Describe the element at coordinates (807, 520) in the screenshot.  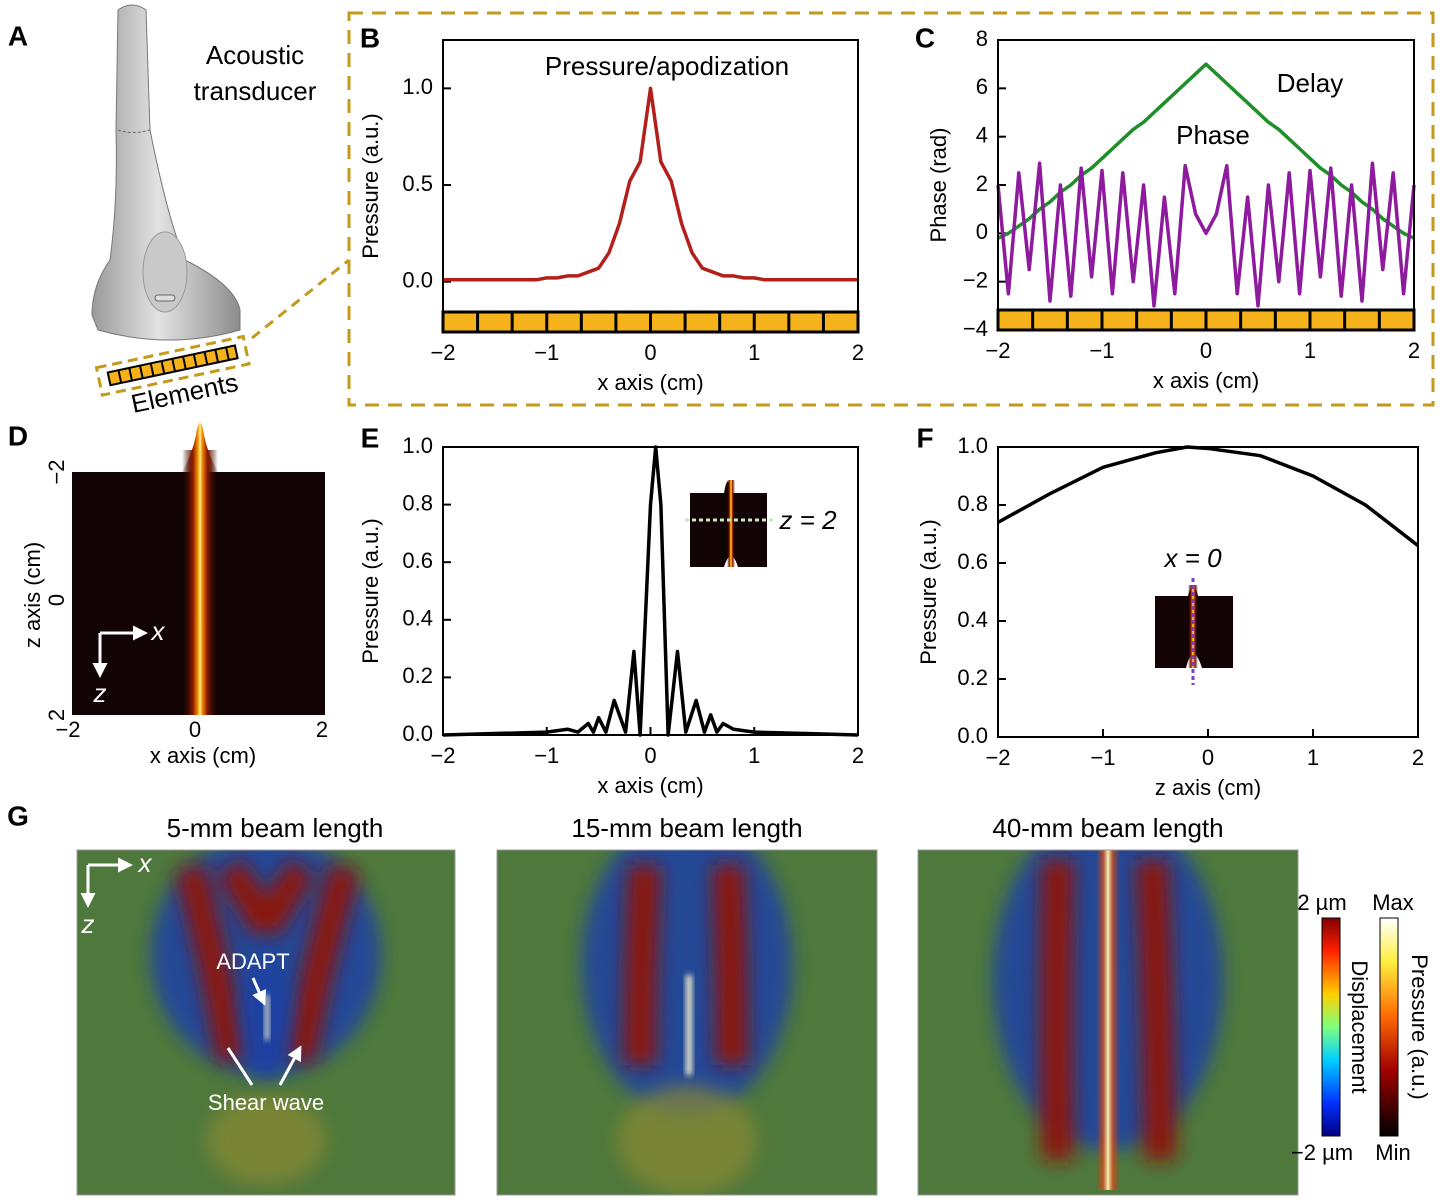
I see `annotation: z = 2` at that location.